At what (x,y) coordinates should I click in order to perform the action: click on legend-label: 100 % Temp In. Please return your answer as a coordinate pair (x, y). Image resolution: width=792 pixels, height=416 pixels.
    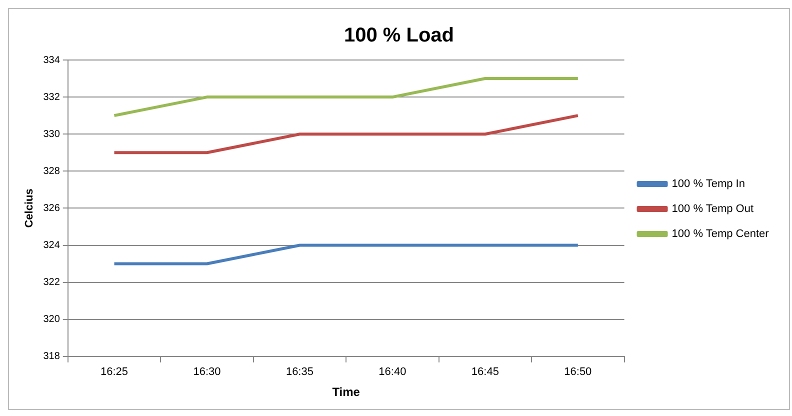
    Looking at the image, I should click on (708, 184).